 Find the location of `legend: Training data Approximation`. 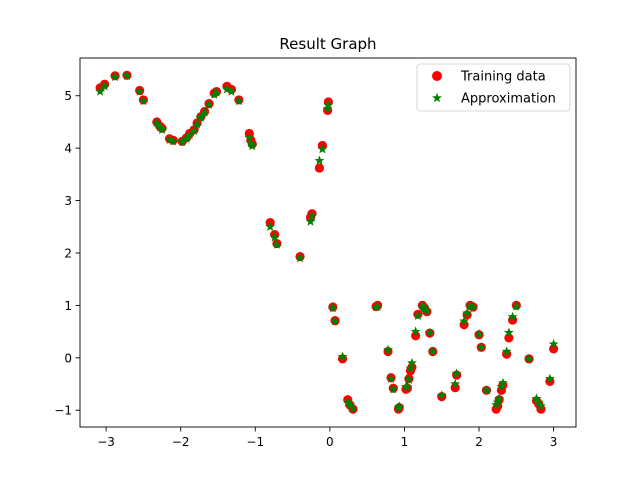

legend: Training data Approximation is located at coordinates (493, 87).